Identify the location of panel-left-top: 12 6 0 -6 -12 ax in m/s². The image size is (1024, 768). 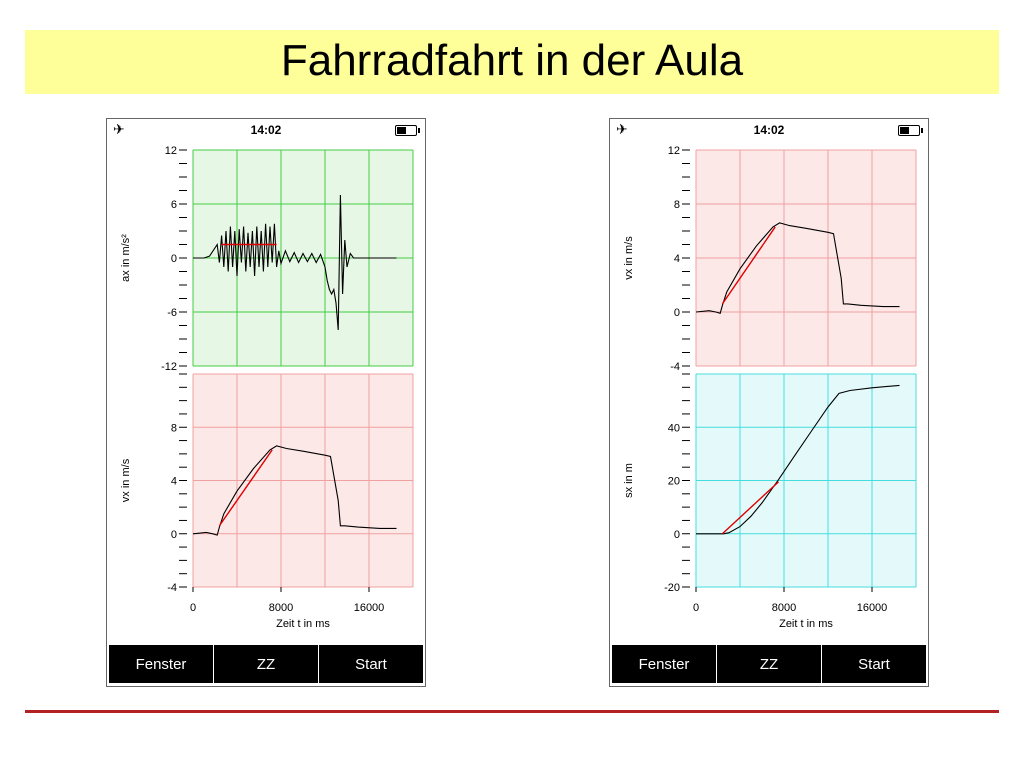
(267, 259).